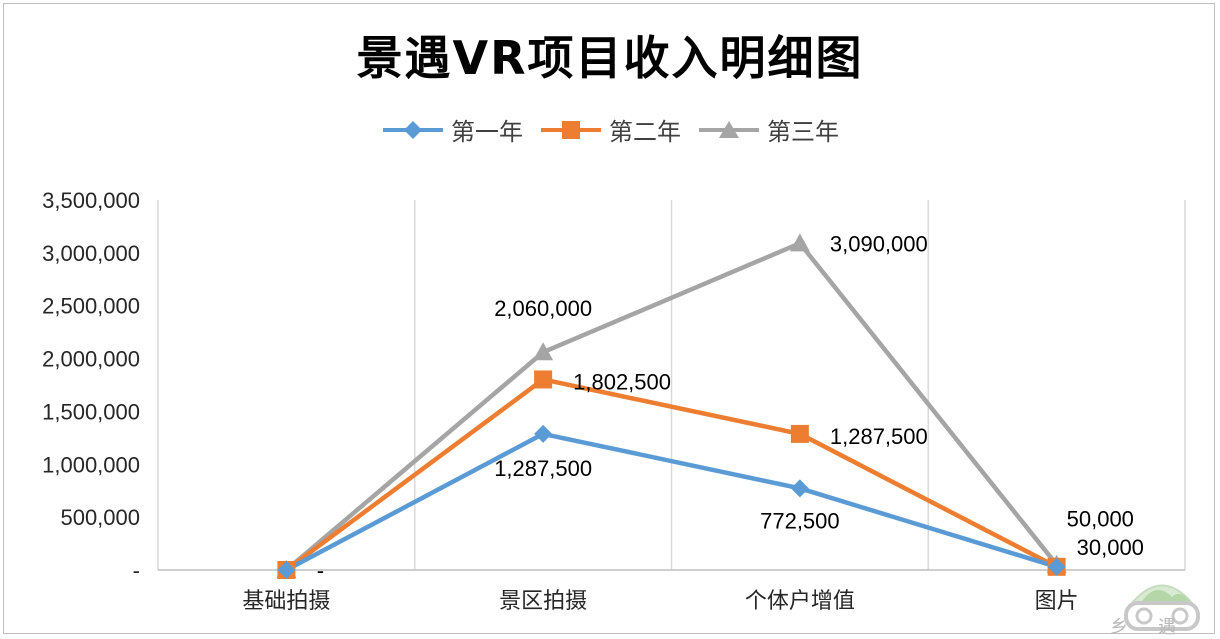 This screenshot has height=639, width=1220. I want to click on data-label: -, so click(320, 570).